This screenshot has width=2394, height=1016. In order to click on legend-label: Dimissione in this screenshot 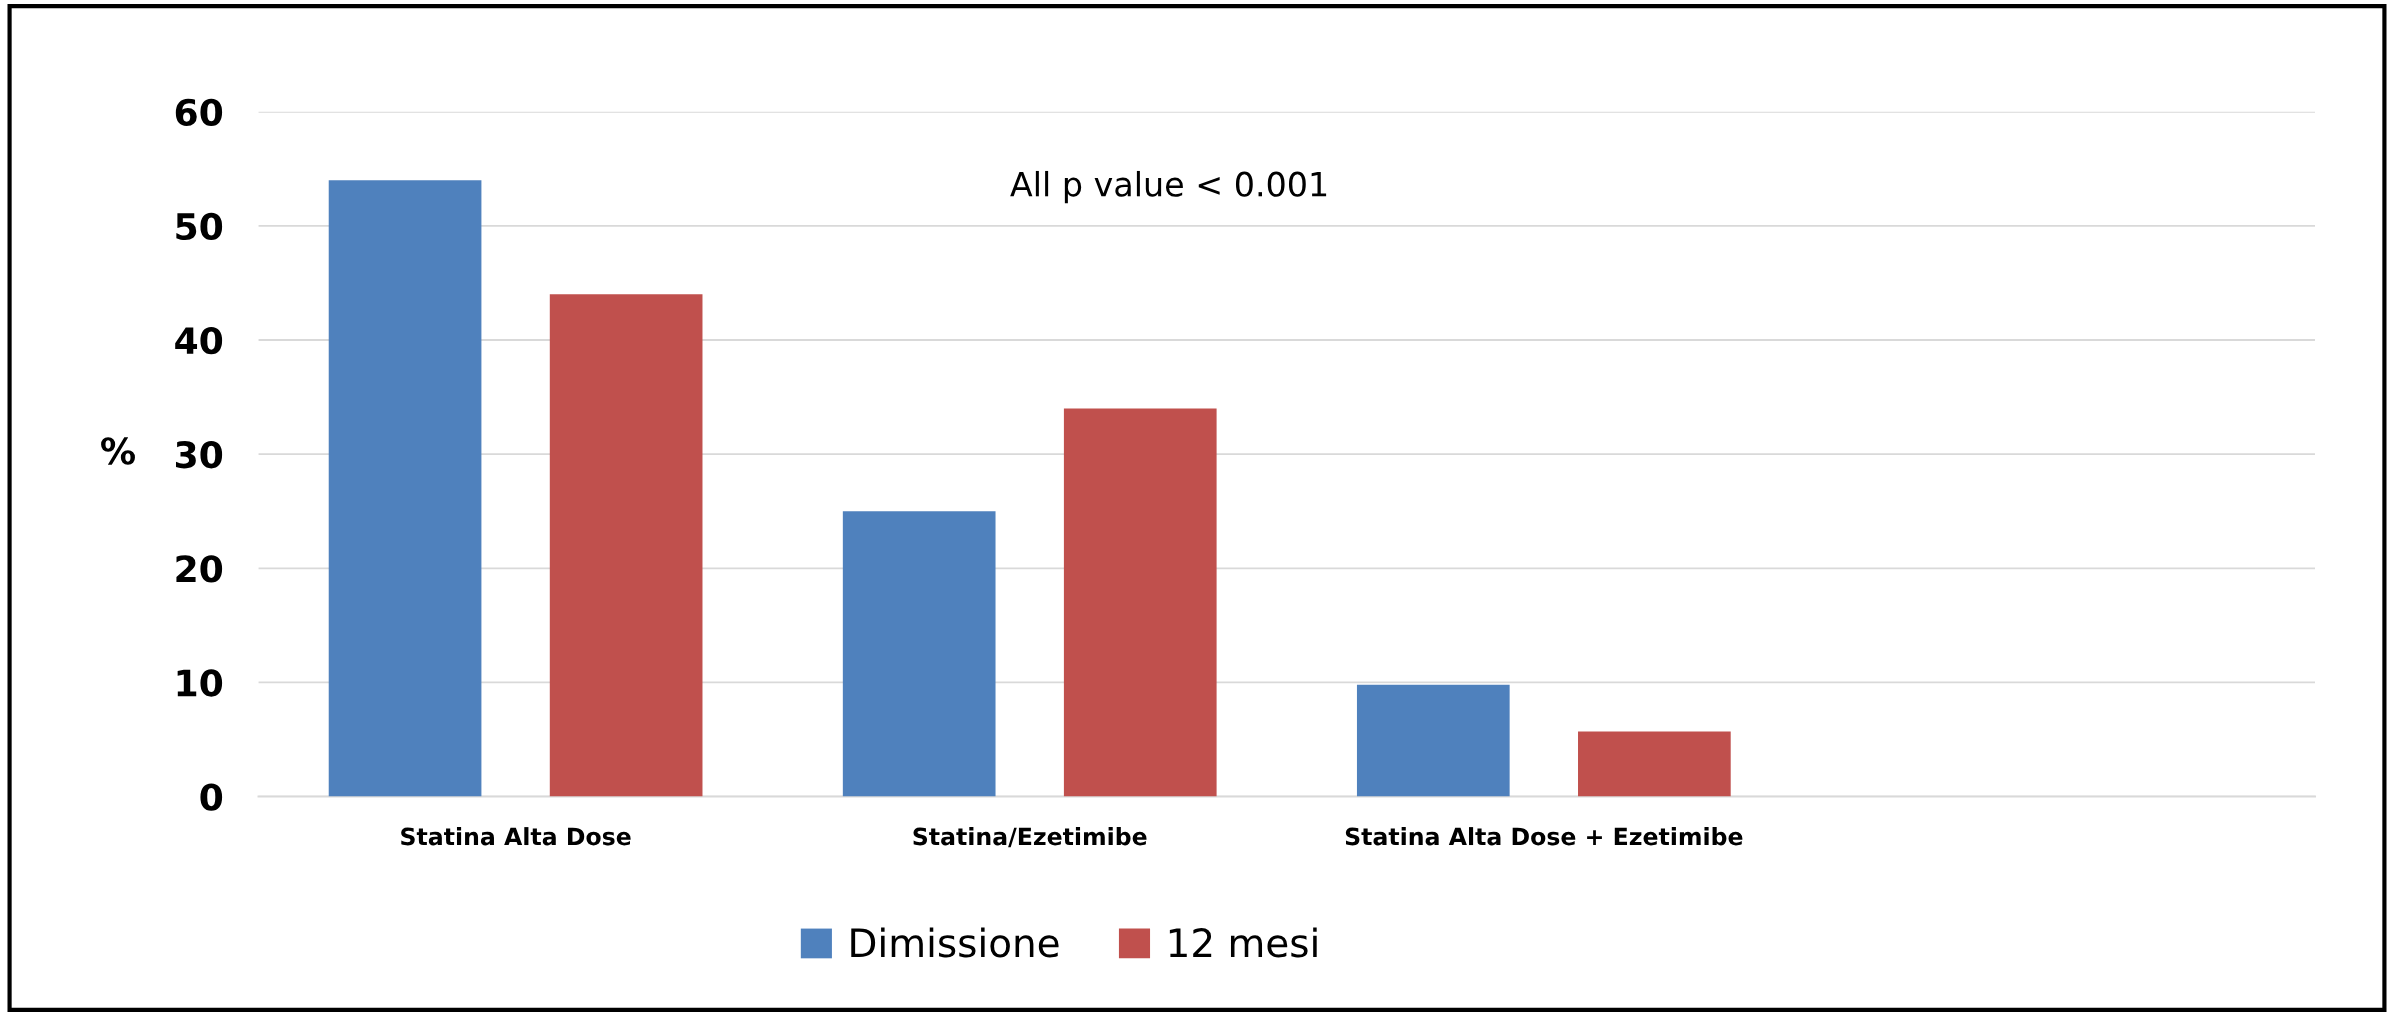, I will do `click(955, 942)`.